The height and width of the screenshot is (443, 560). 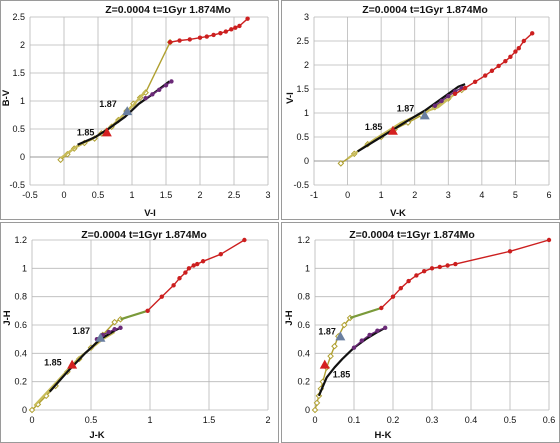 What do you see at coordinates (31, 420) in the screenshot?
I see `chart3-xtick-label-0: 0` at bounding box center [31, 420].